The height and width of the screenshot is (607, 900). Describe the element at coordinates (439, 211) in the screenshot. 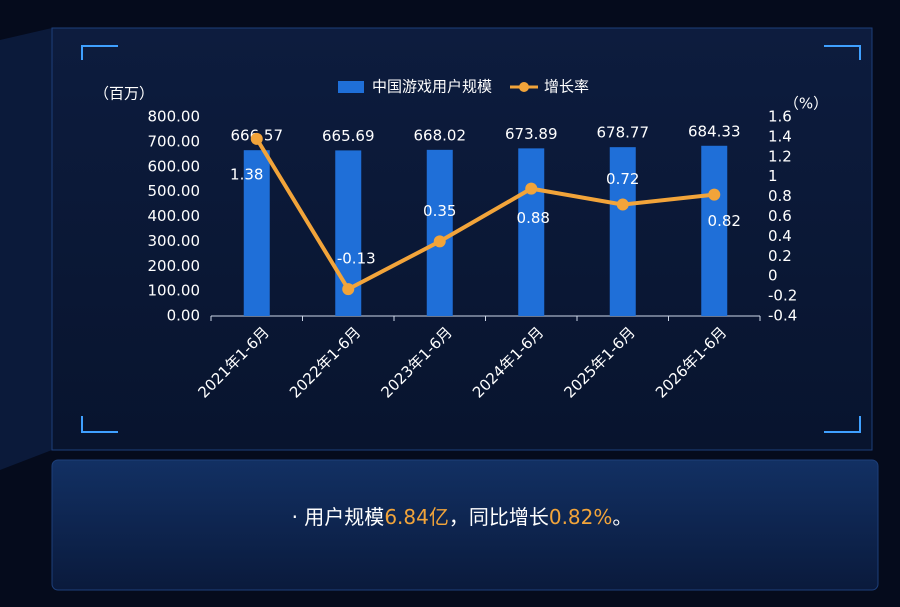

I see `growth-value-label: 0.35` at that location.